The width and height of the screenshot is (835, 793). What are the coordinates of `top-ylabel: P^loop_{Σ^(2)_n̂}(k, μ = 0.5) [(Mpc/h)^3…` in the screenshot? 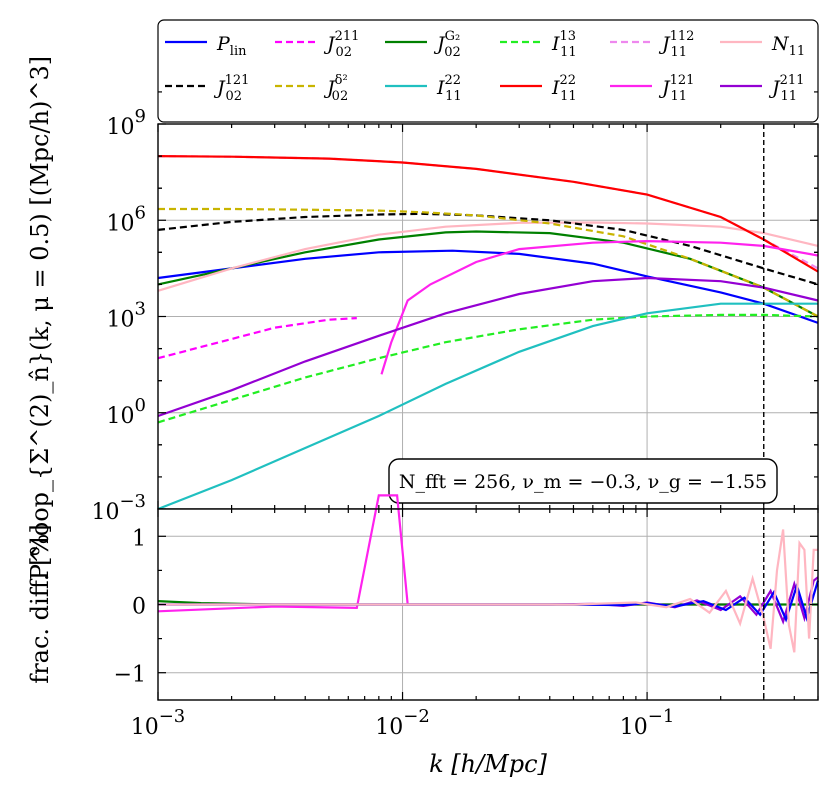 It's located at (40, 318).